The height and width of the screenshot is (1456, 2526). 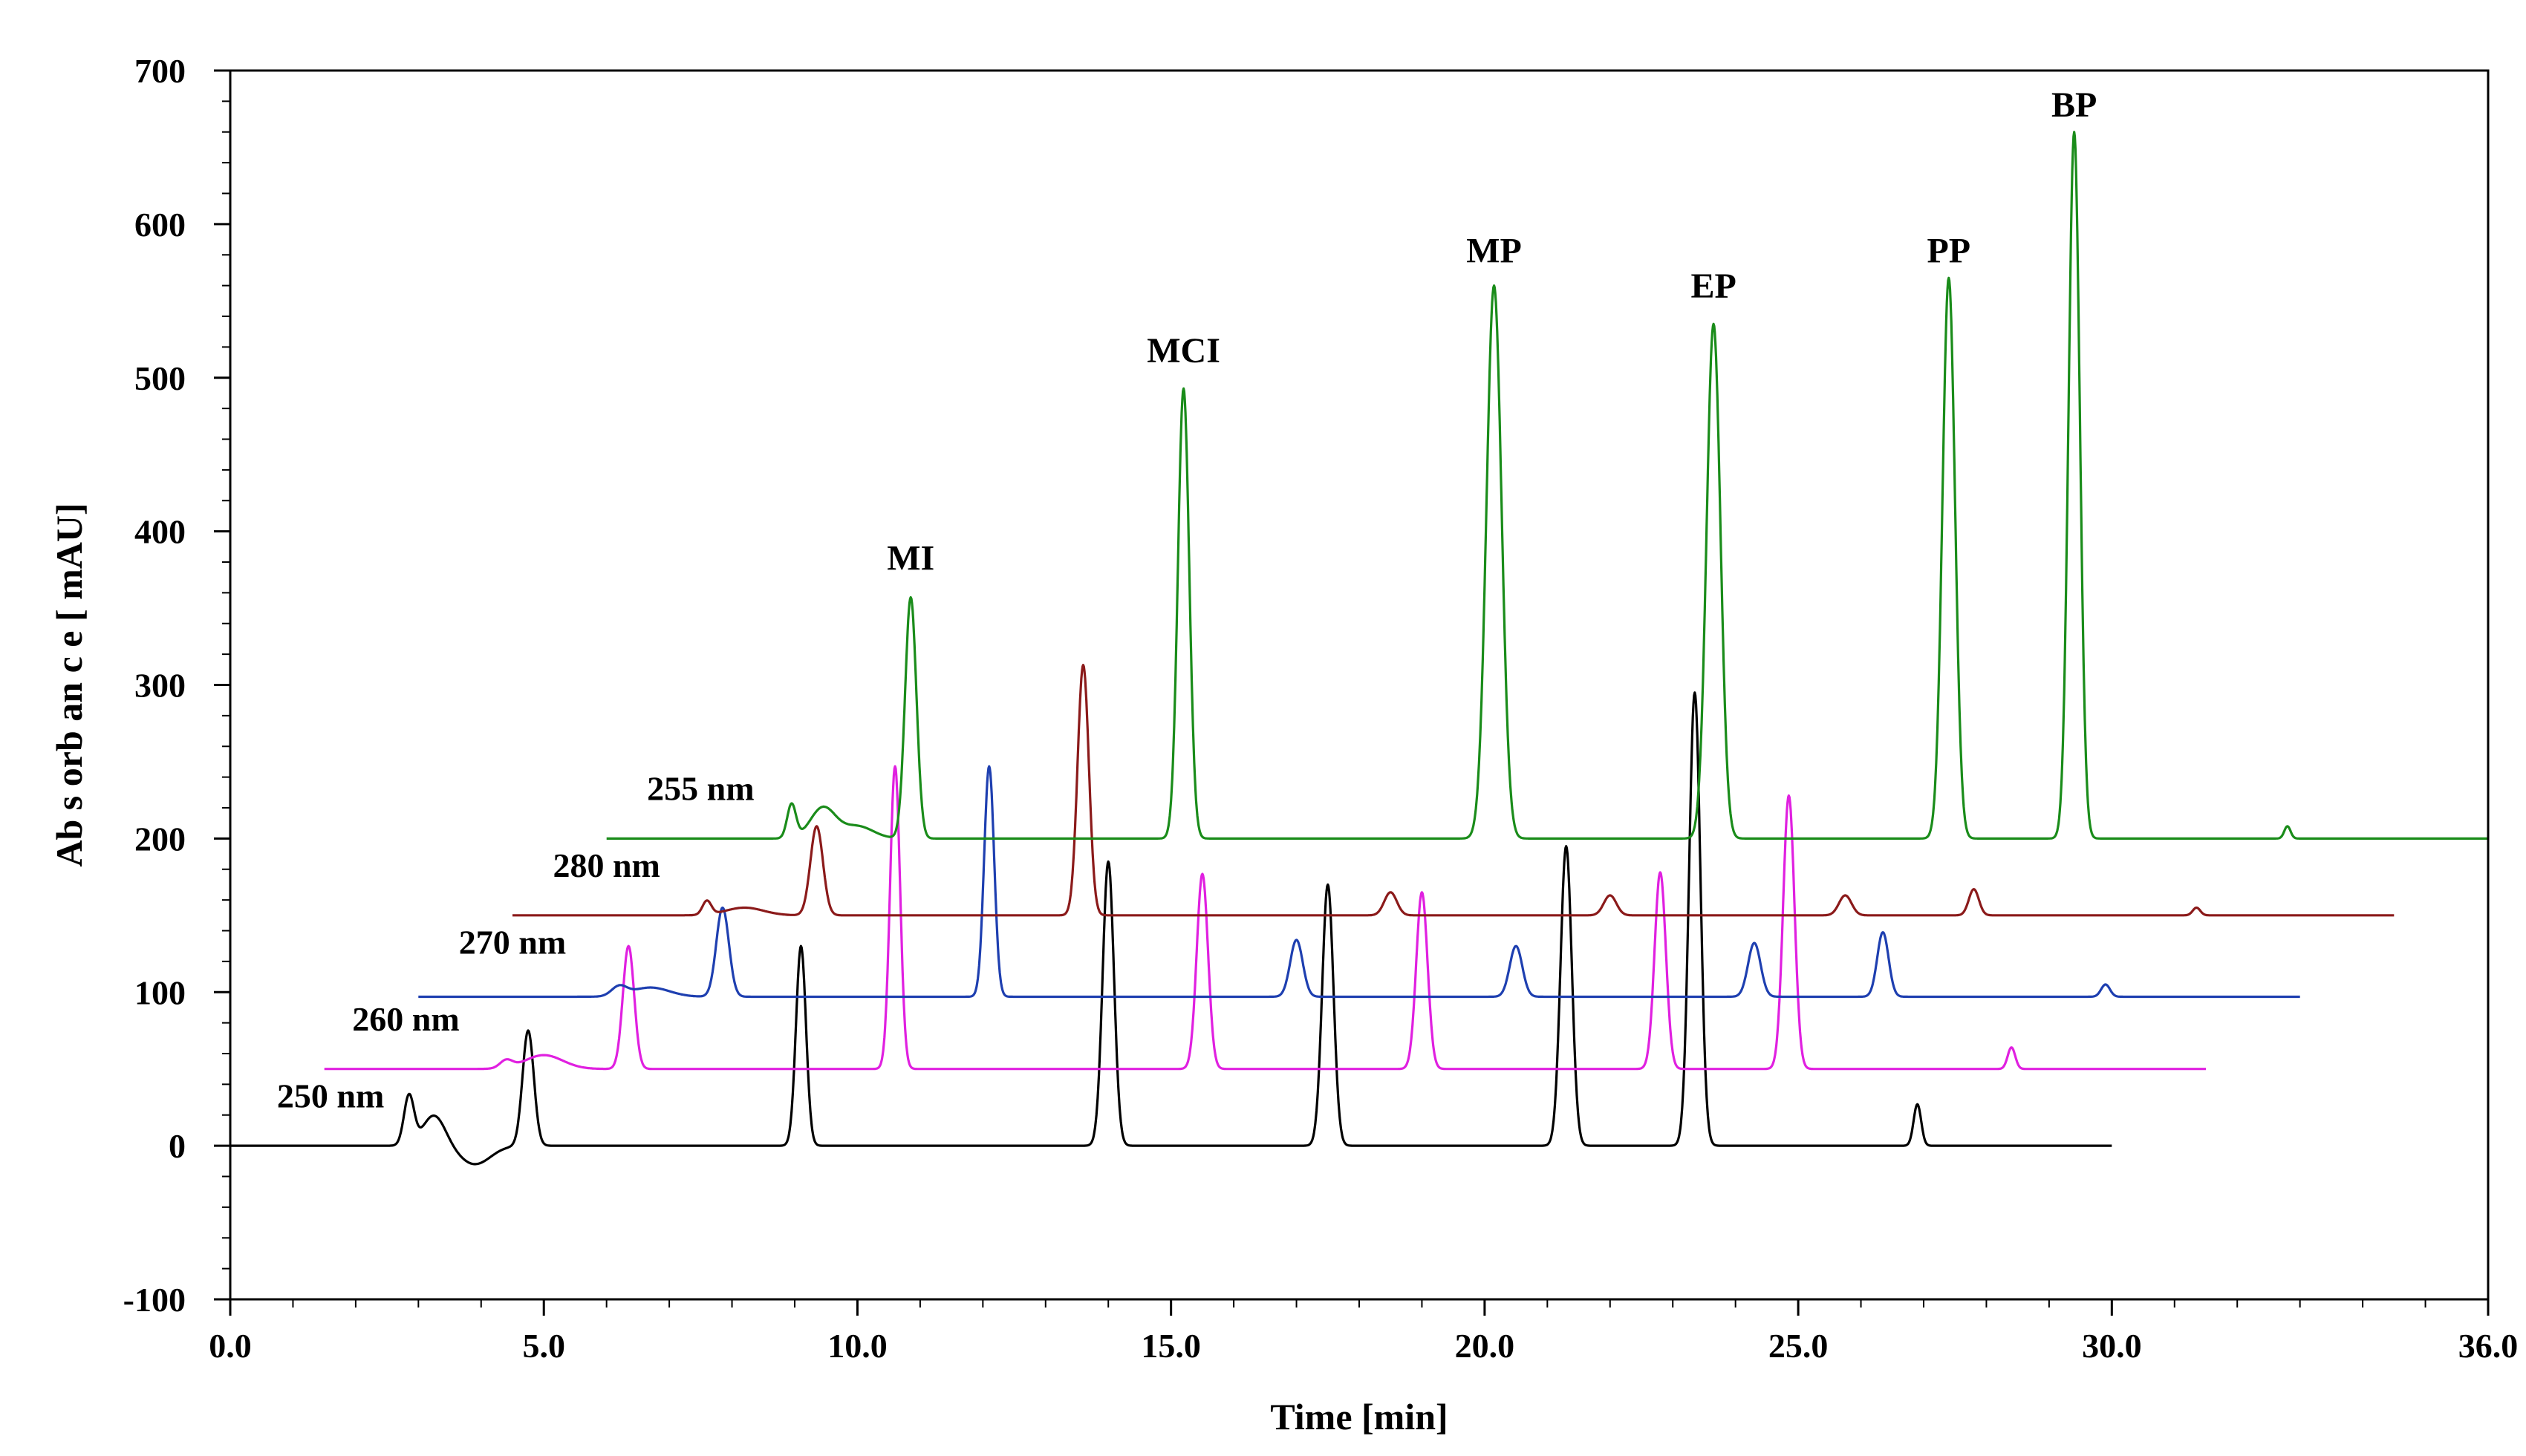 What do you see at coordinates (160, 992) in the screenshot?
I see `y-tick-label: 100` at bounding box center [160, 992].